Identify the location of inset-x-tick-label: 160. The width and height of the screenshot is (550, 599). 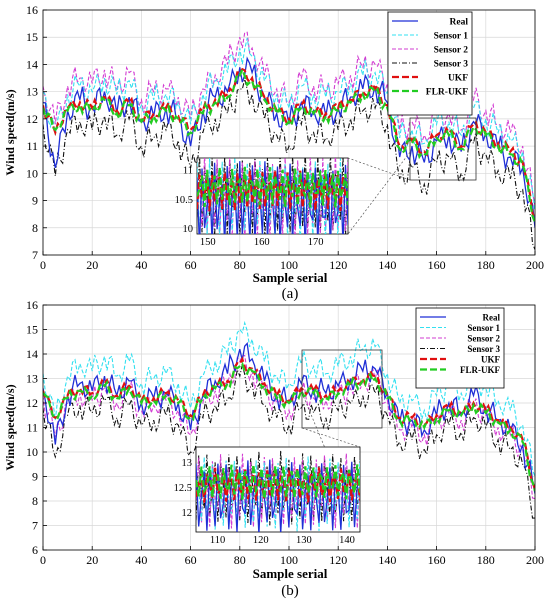
(262, 242).